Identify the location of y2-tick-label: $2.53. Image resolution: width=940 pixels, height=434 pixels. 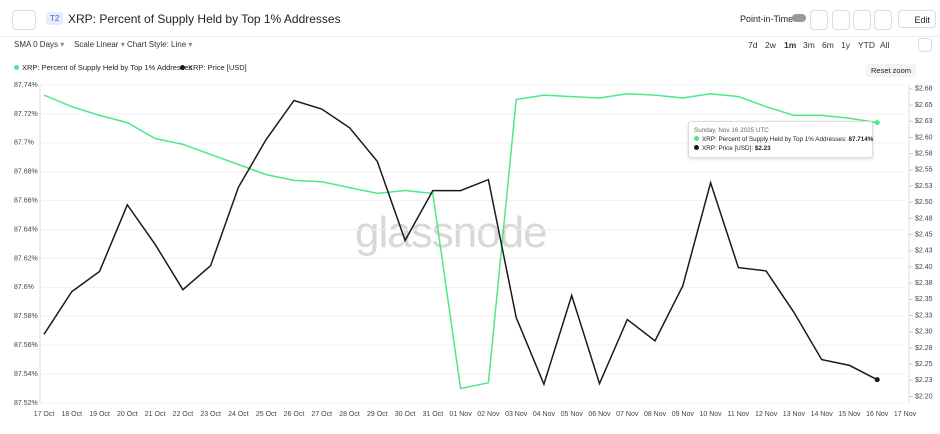
(924, 186).